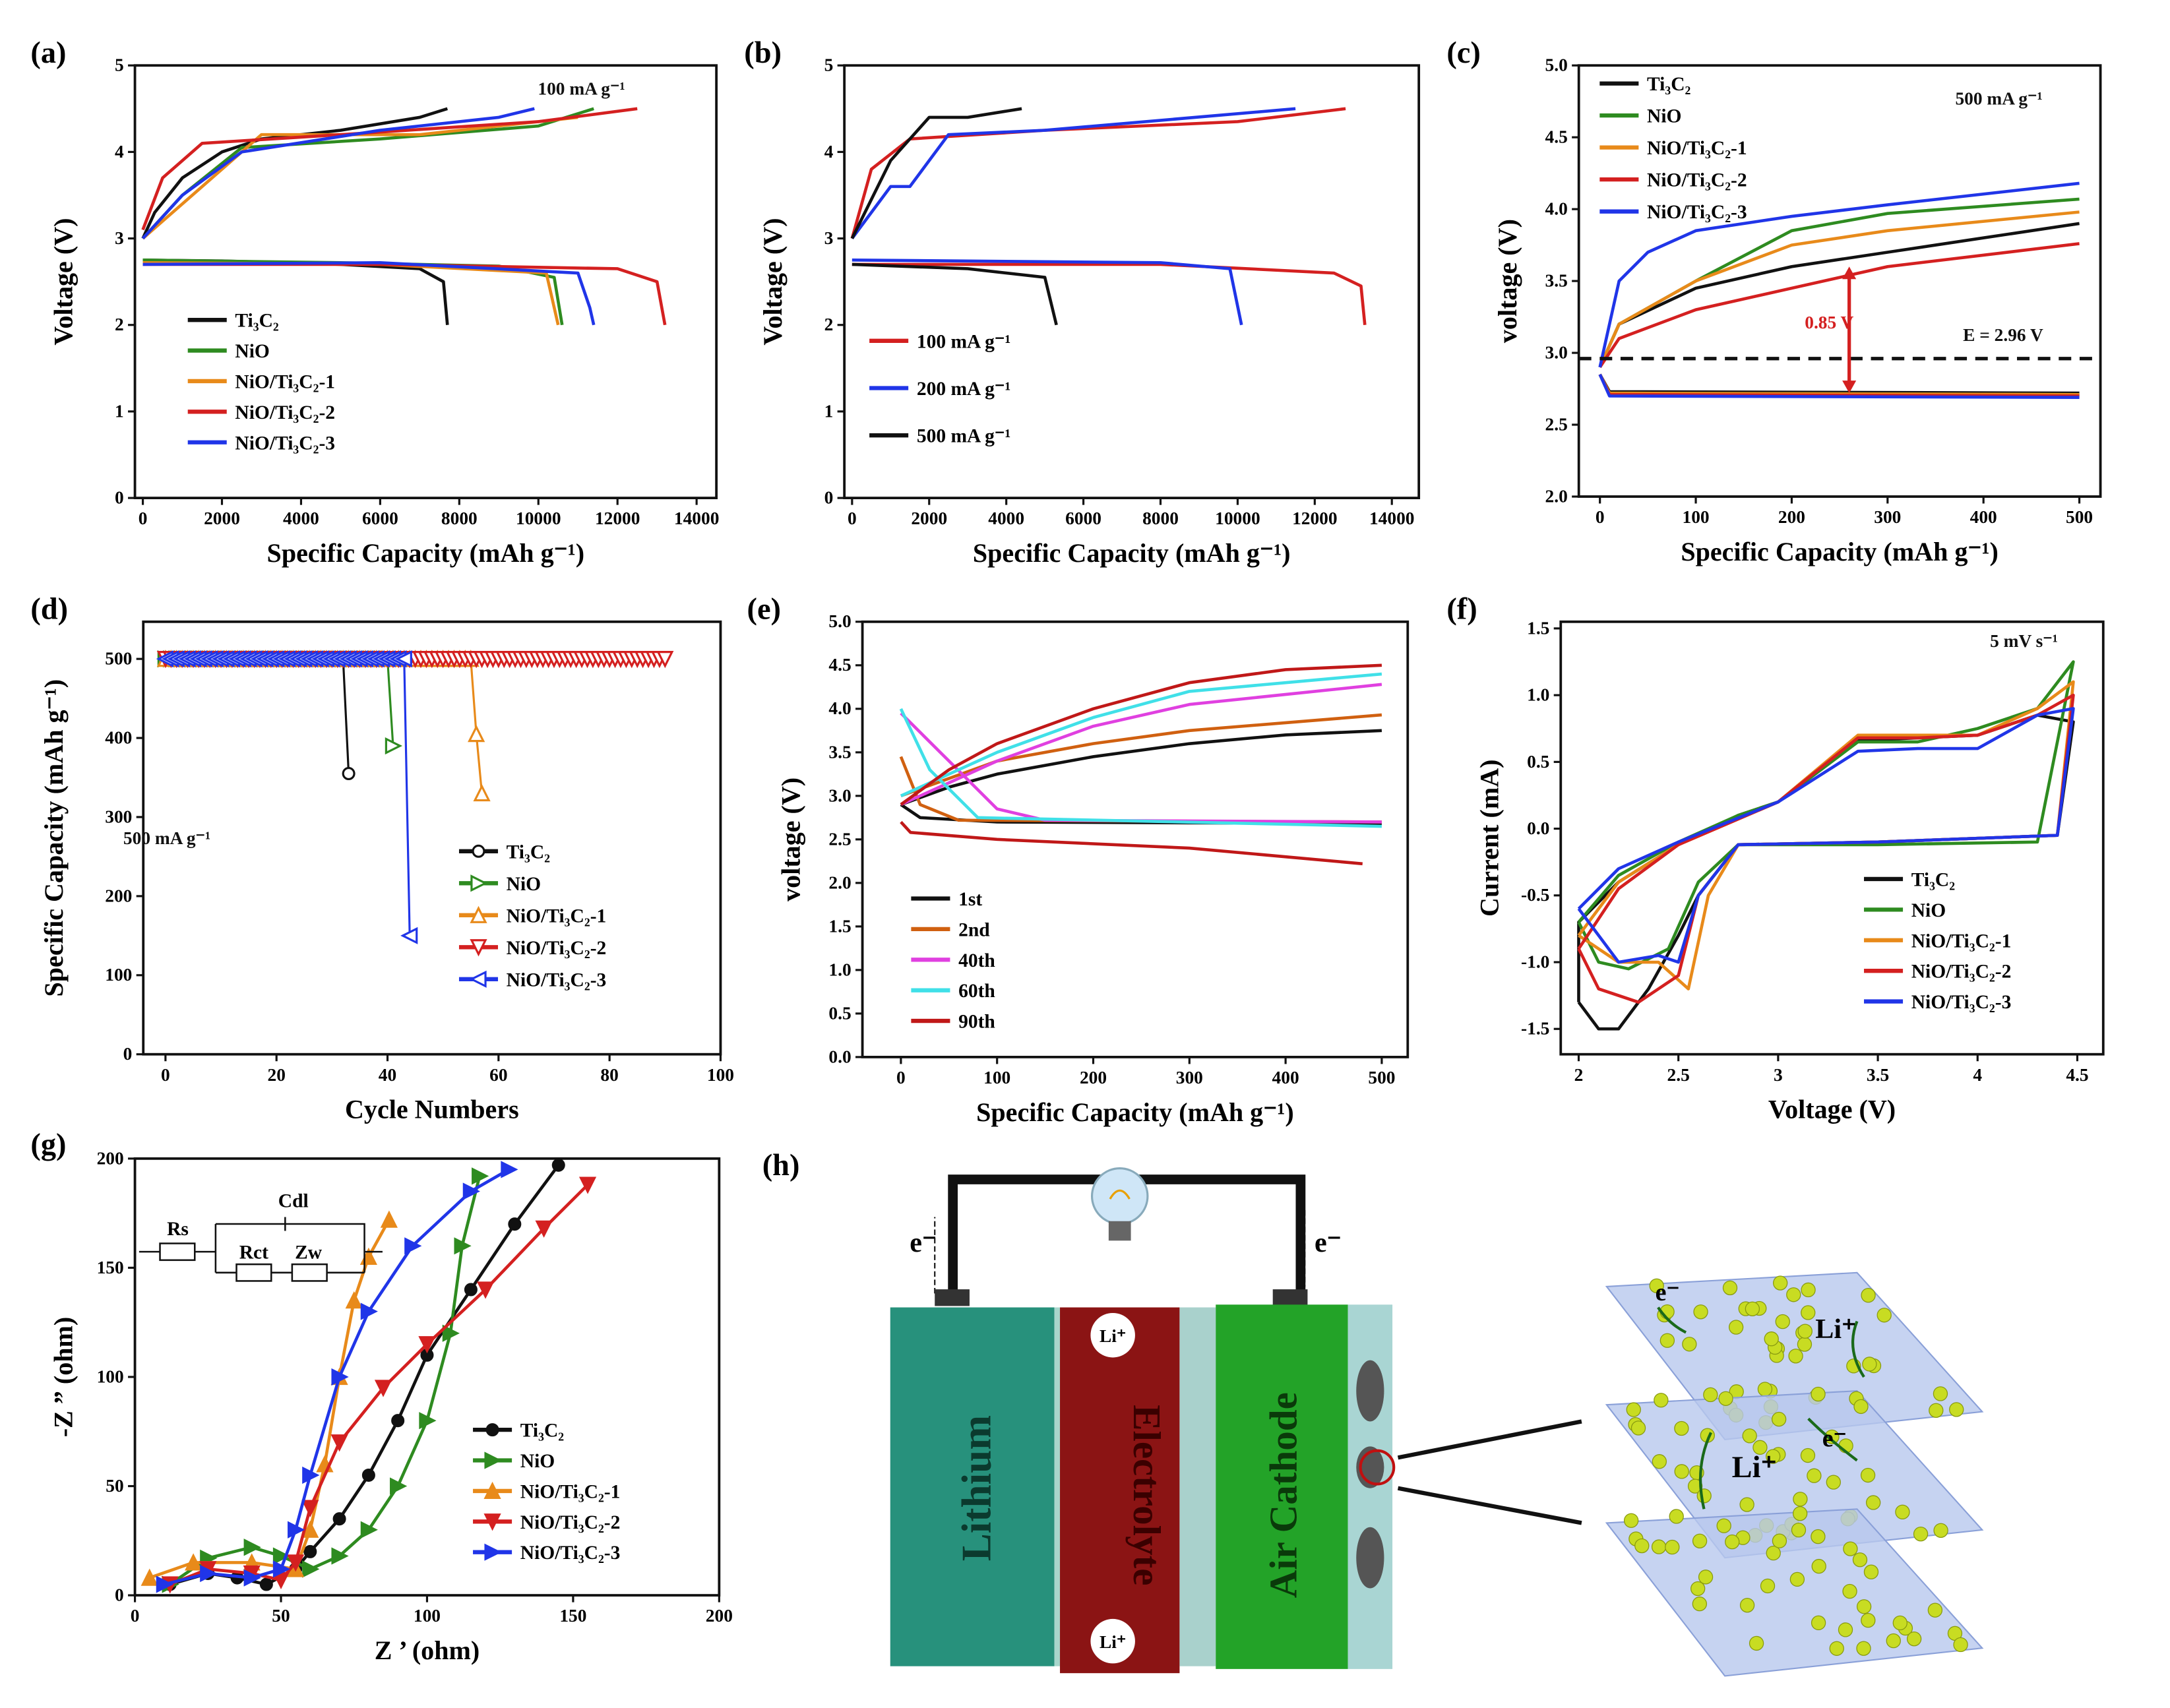 The image size is (2170, 1708). What do you see at coordinates (572, 1616) in the screenshot?
I see `x-tick-label: 150` at bounding box center [572, 1616].